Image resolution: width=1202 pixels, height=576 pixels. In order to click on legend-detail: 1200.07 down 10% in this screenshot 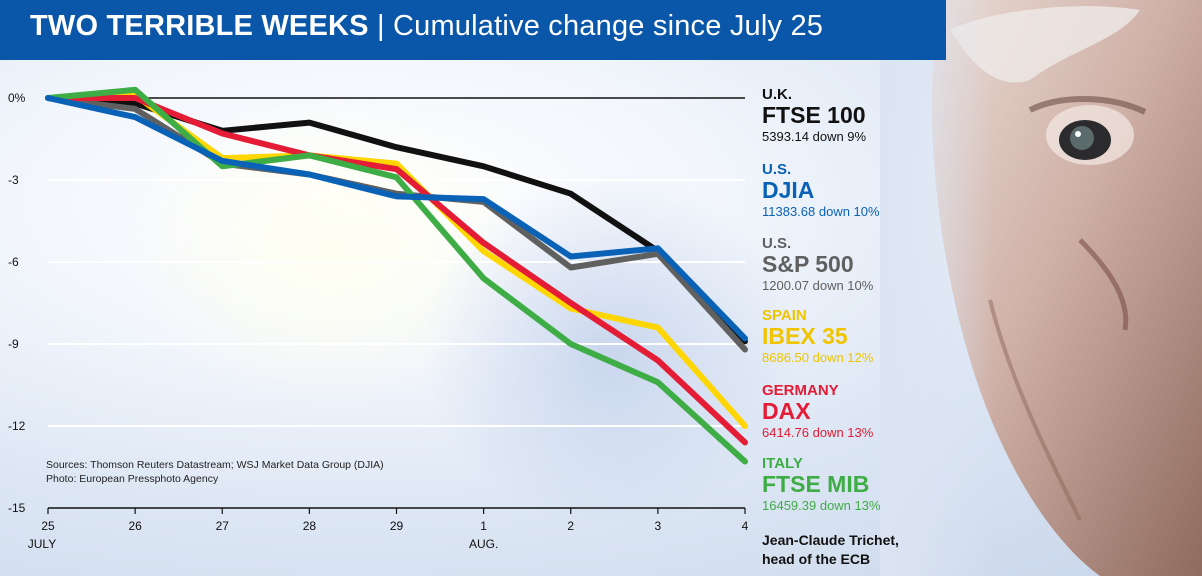, I will do `click(818, 285)`.